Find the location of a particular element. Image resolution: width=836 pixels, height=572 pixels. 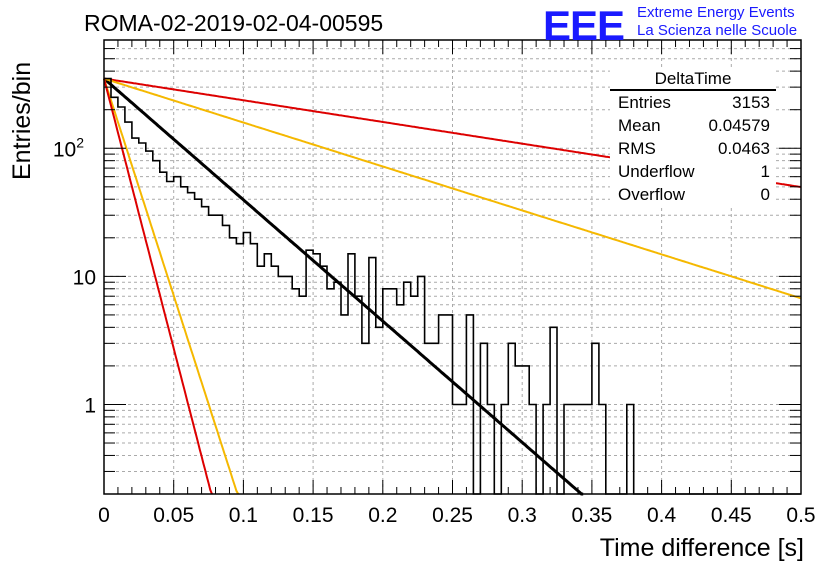

stats-value: 0.04579 is located at coordinates (739, 125).